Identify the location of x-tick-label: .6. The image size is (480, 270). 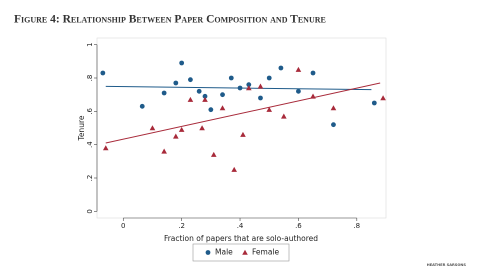
(298, 226).